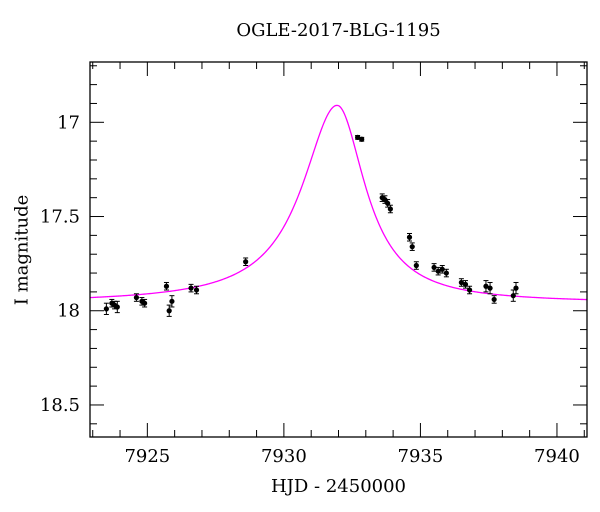 This screenshot has height=512, width=600. What do you see at coordinates (338, 486) in the screenshot?
I see `x-axis-label: HJD - 2450000` at bounding box center [338, 486].